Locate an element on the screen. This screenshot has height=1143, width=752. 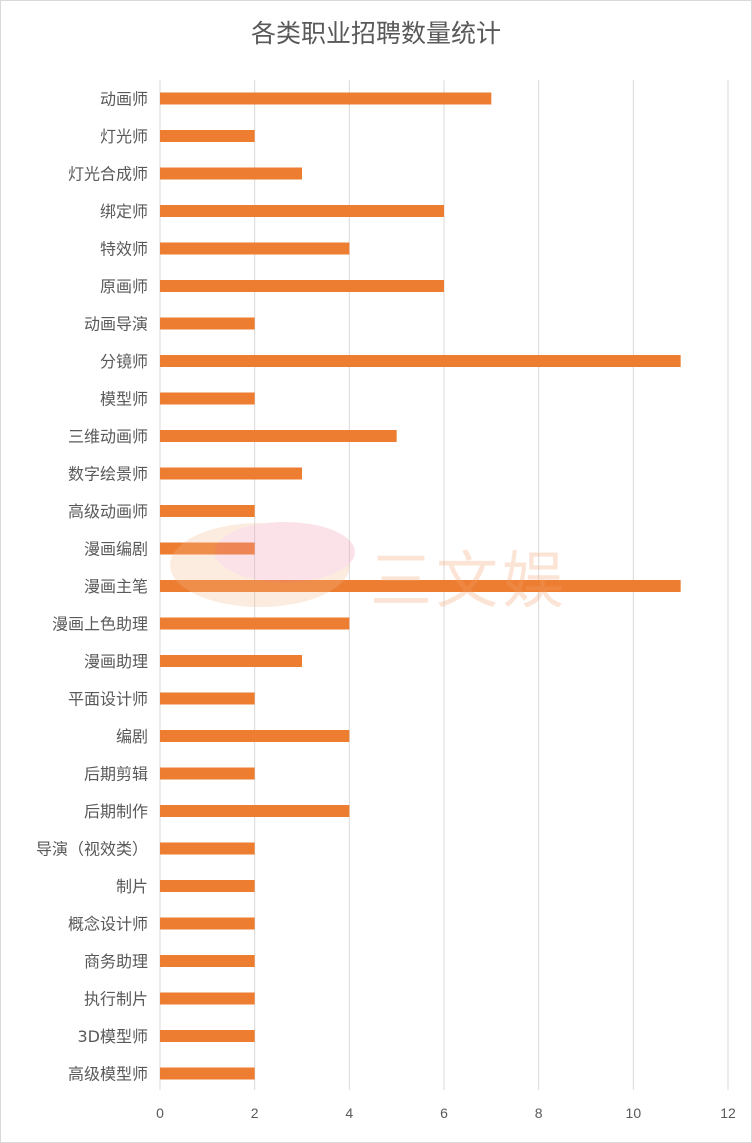
category-label: 商务助理 is located at coordinates (116, 961).